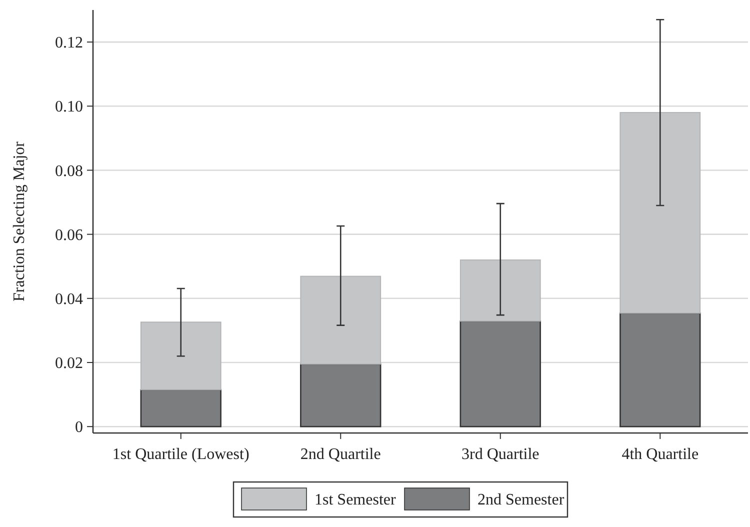  Describe the element at coordinates (69, 171) in the screenshot. I see `y-tick-label: 0.08` at that location.